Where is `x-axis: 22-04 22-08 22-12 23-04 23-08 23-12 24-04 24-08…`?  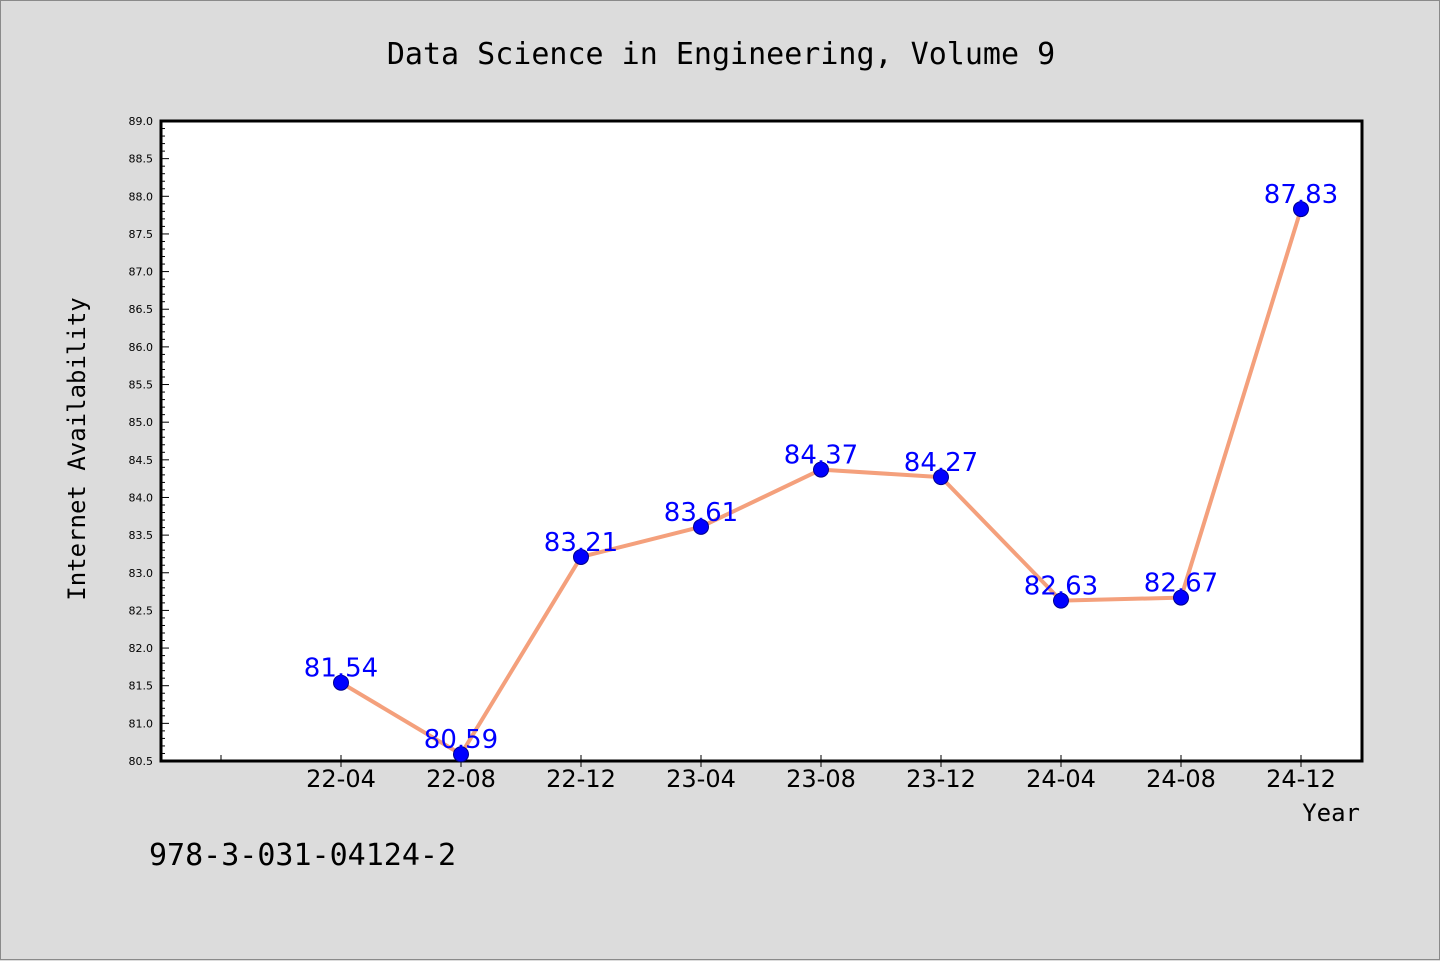 x-axis: 22-04 22-08 22-12 23-04 23-08 23-12 24-04 24-08… is located at coordinates (778, 774).